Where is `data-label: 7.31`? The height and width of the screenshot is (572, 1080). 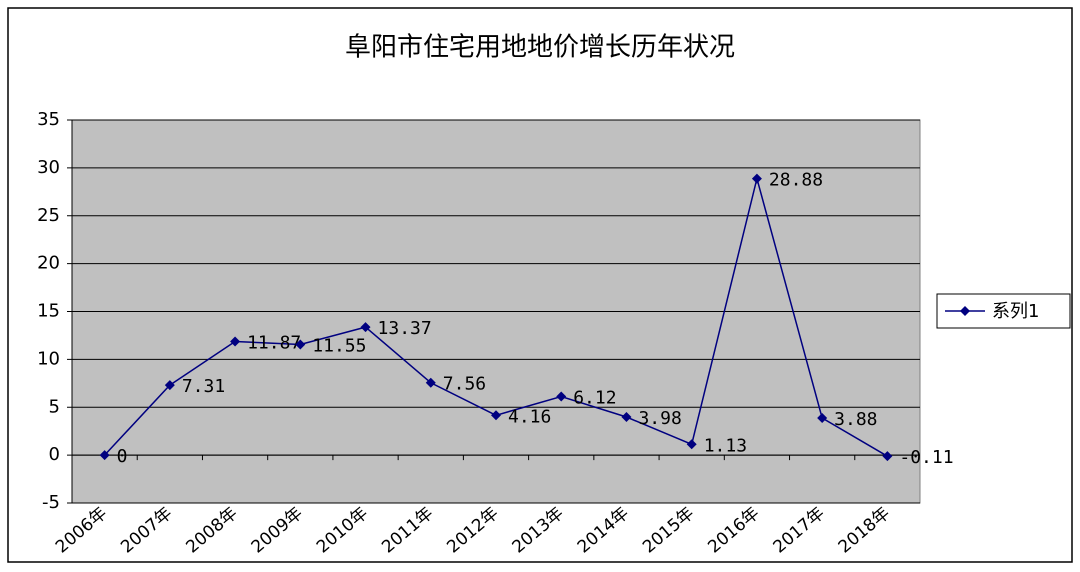 data-label: 7.31 is located at coordinates (203, 386).